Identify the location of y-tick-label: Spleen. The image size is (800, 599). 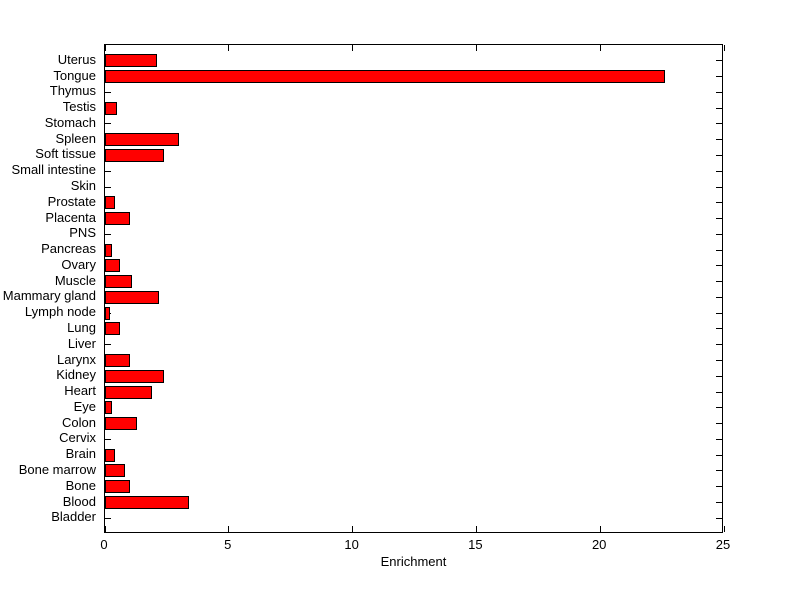
(75, 138).